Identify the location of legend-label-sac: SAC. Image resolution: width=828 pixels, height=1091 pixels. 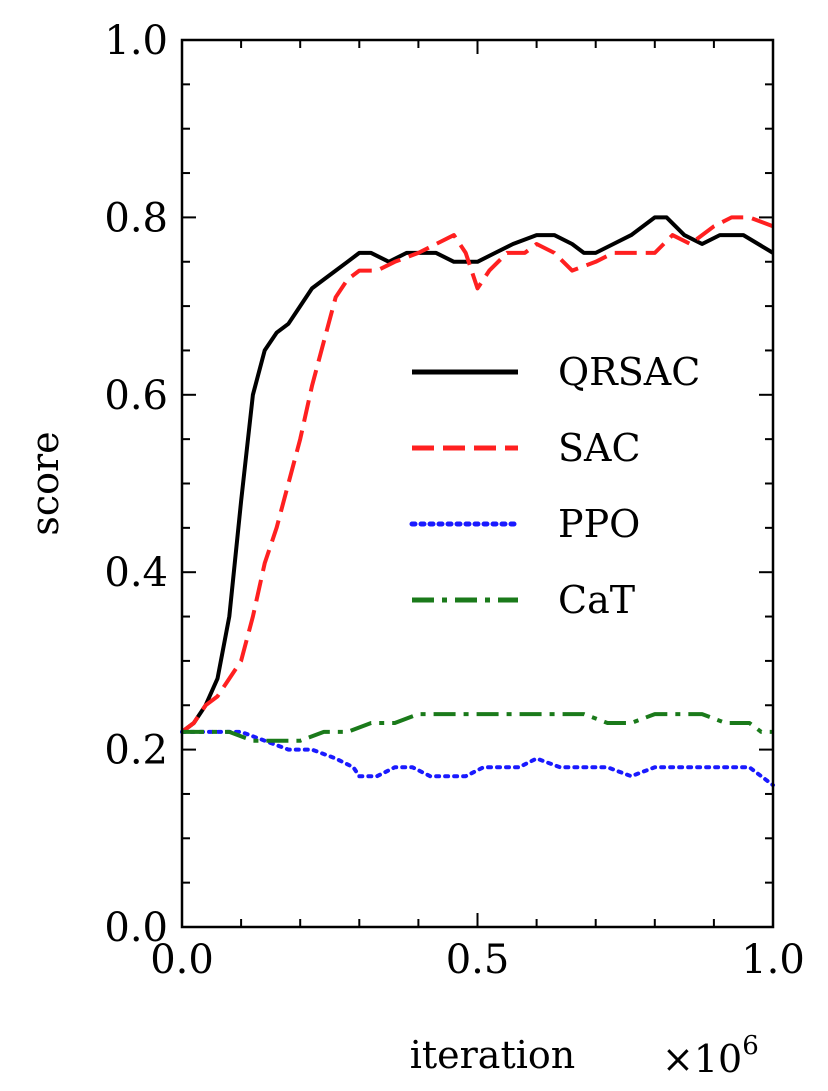
(599, 448).